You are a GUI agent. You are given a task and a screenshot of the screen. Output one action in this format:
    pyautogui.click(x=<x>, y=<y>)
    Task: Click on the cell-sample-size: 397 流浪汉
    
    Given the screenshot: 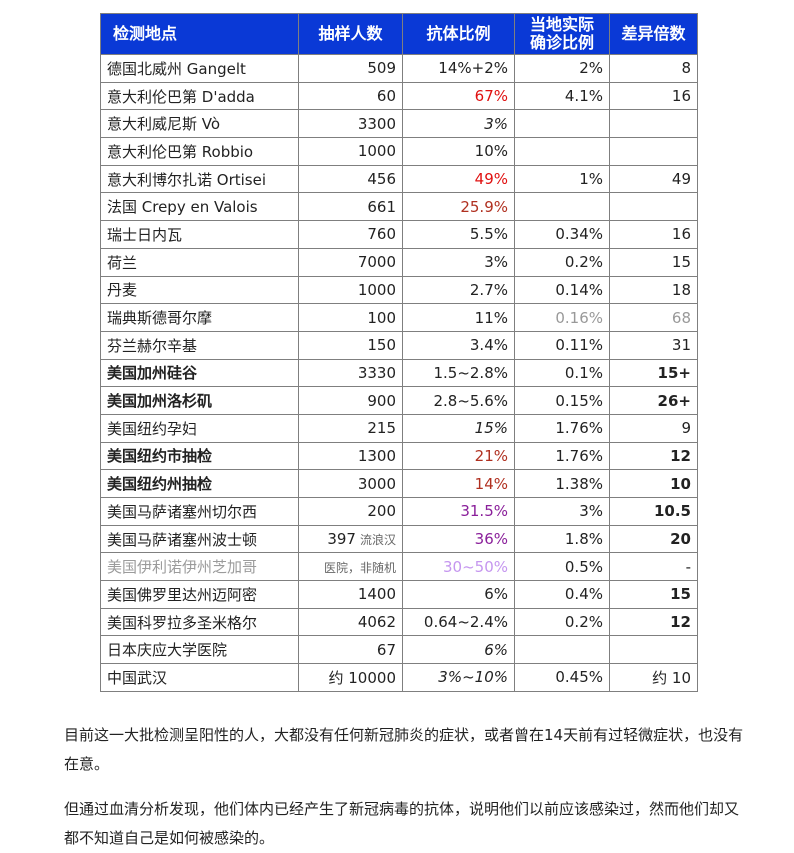 What is the action you would take?
    pyautogui.click(x=350, y=539)
    